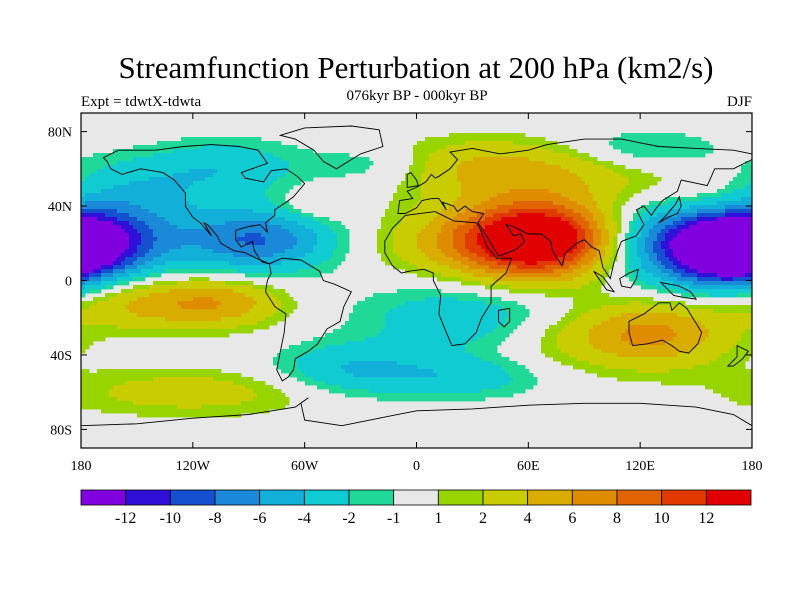 This screenshot has height=600, width=800. I want to click on lon-tick-label: 60W, so click(305, 466).